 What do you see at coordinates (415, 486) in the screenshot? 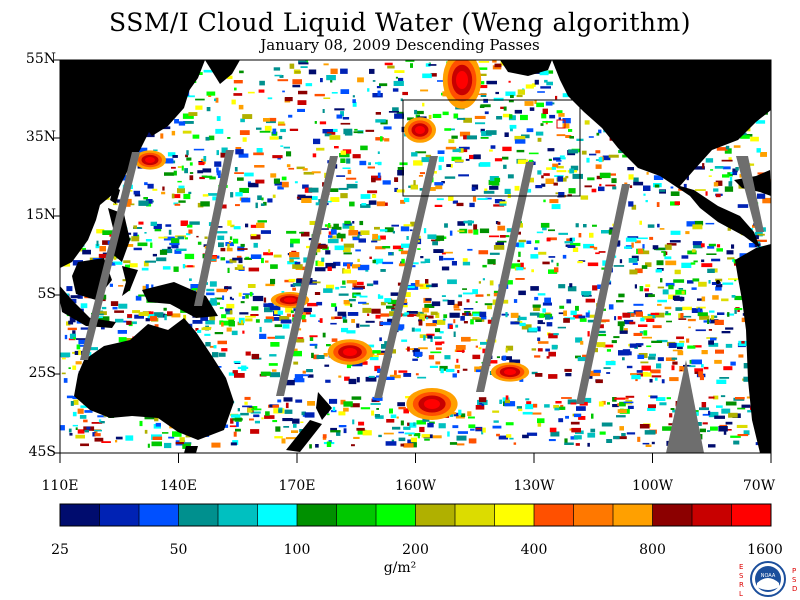
I see `lon-label: 160W` at bounding box center [415, 486].